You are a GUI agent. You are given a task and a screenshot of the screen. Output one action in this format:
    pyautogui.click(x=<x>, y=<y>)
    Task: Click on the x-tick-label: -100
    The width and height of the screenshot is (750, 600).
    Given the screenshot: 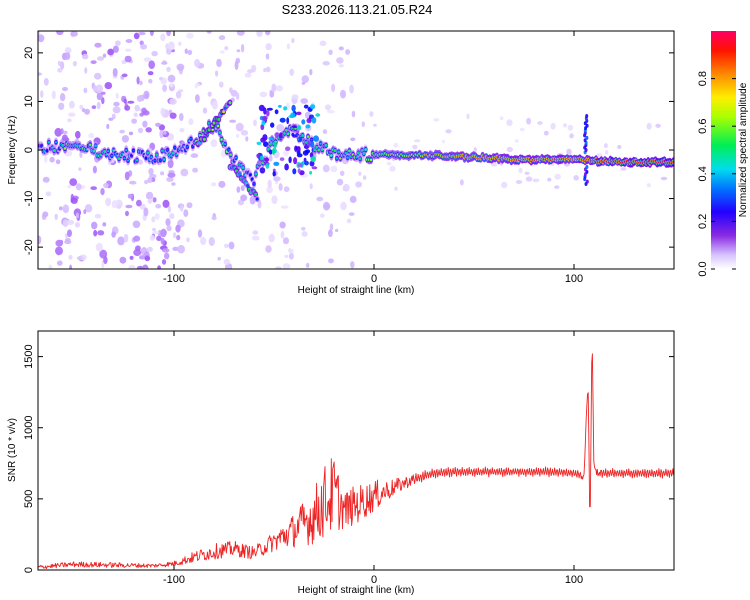 What is the action you would take?
    pyautogui.click(x=174, y=279)
    